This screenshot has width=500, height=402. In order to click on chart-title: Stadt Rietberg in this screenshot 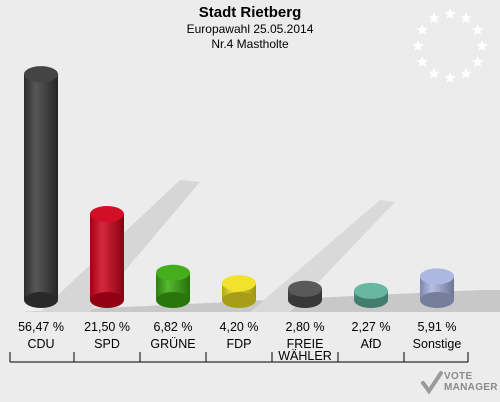, I will do `click(250, 12)`.